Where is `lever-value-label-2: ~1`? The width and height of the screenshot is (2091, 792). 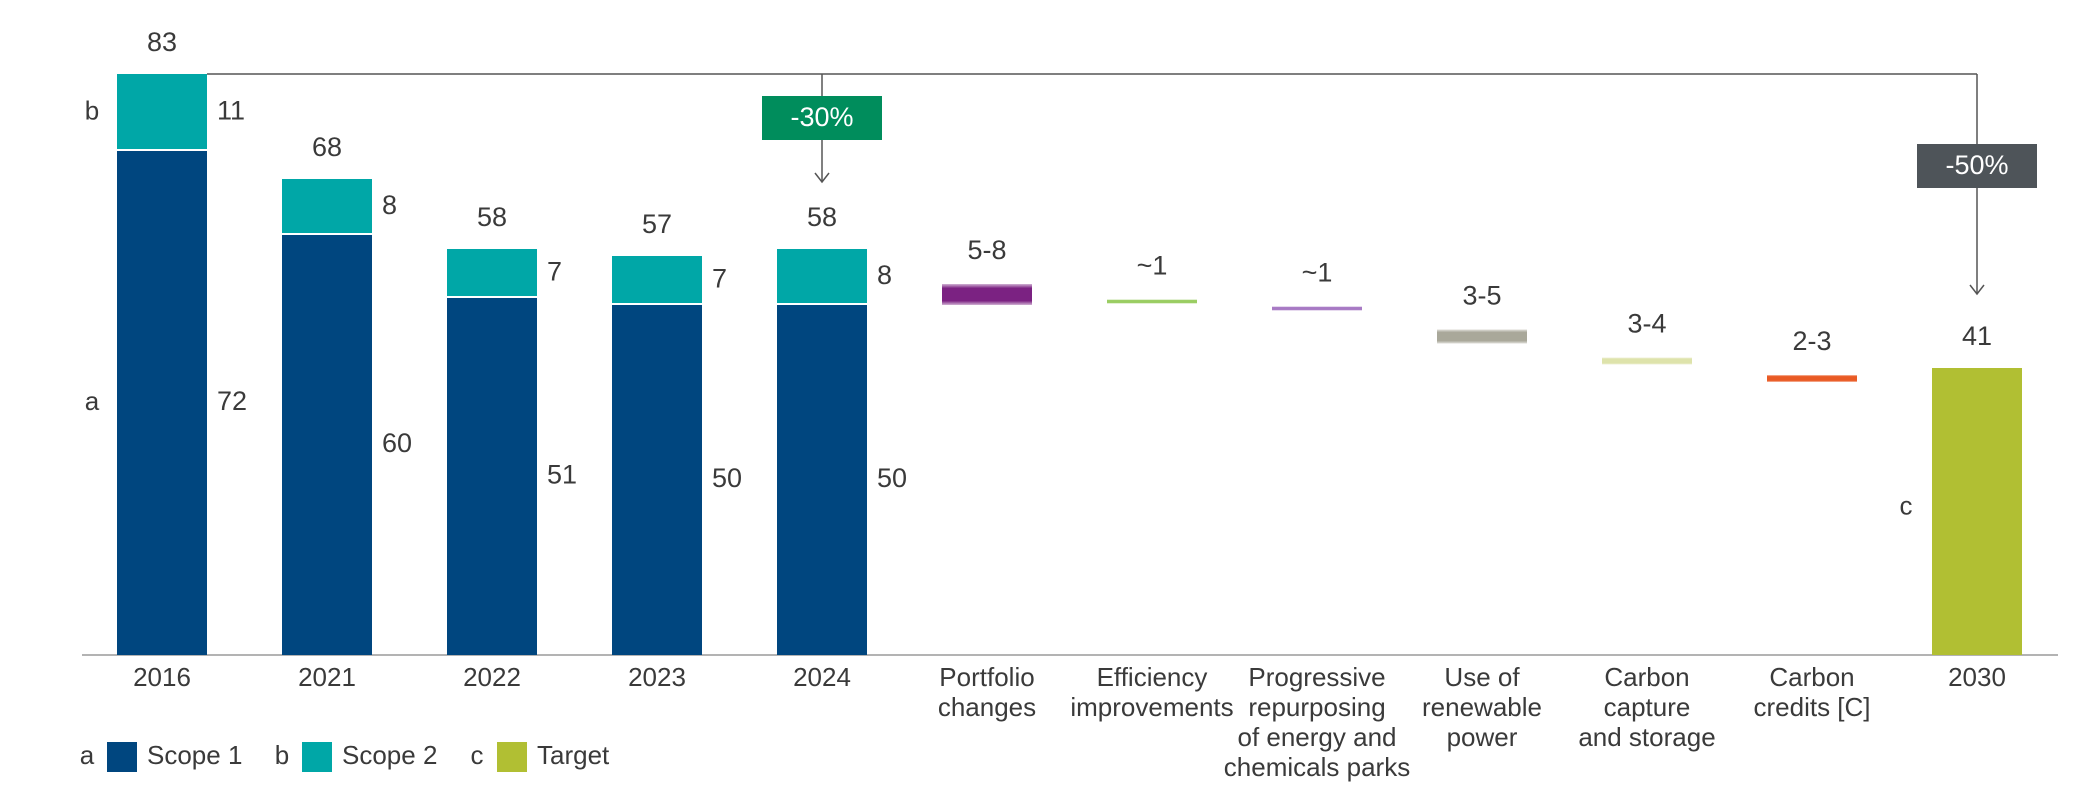
lever-value-label-2: ~1 is located at coordinates (1317, 273).